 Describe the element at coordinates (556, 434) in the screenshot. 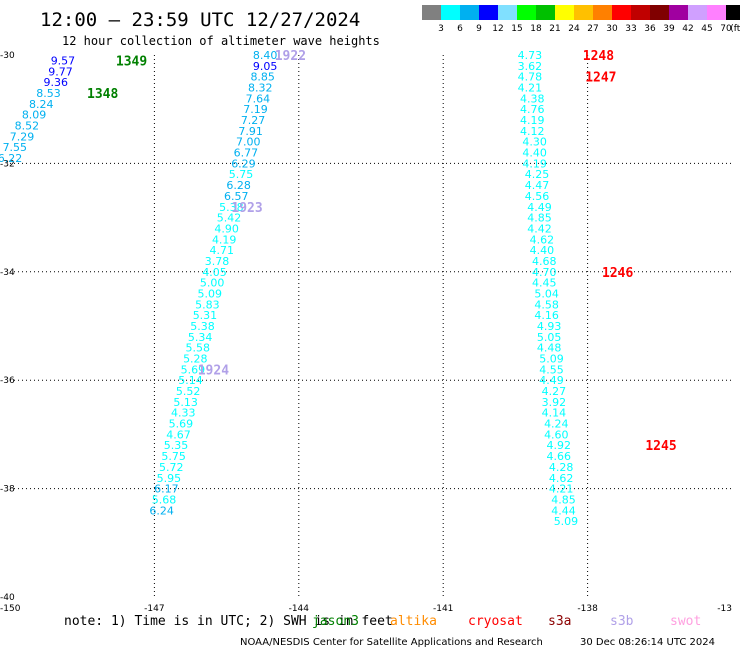

I see `swh-value-s3a: 4.60` at that location.